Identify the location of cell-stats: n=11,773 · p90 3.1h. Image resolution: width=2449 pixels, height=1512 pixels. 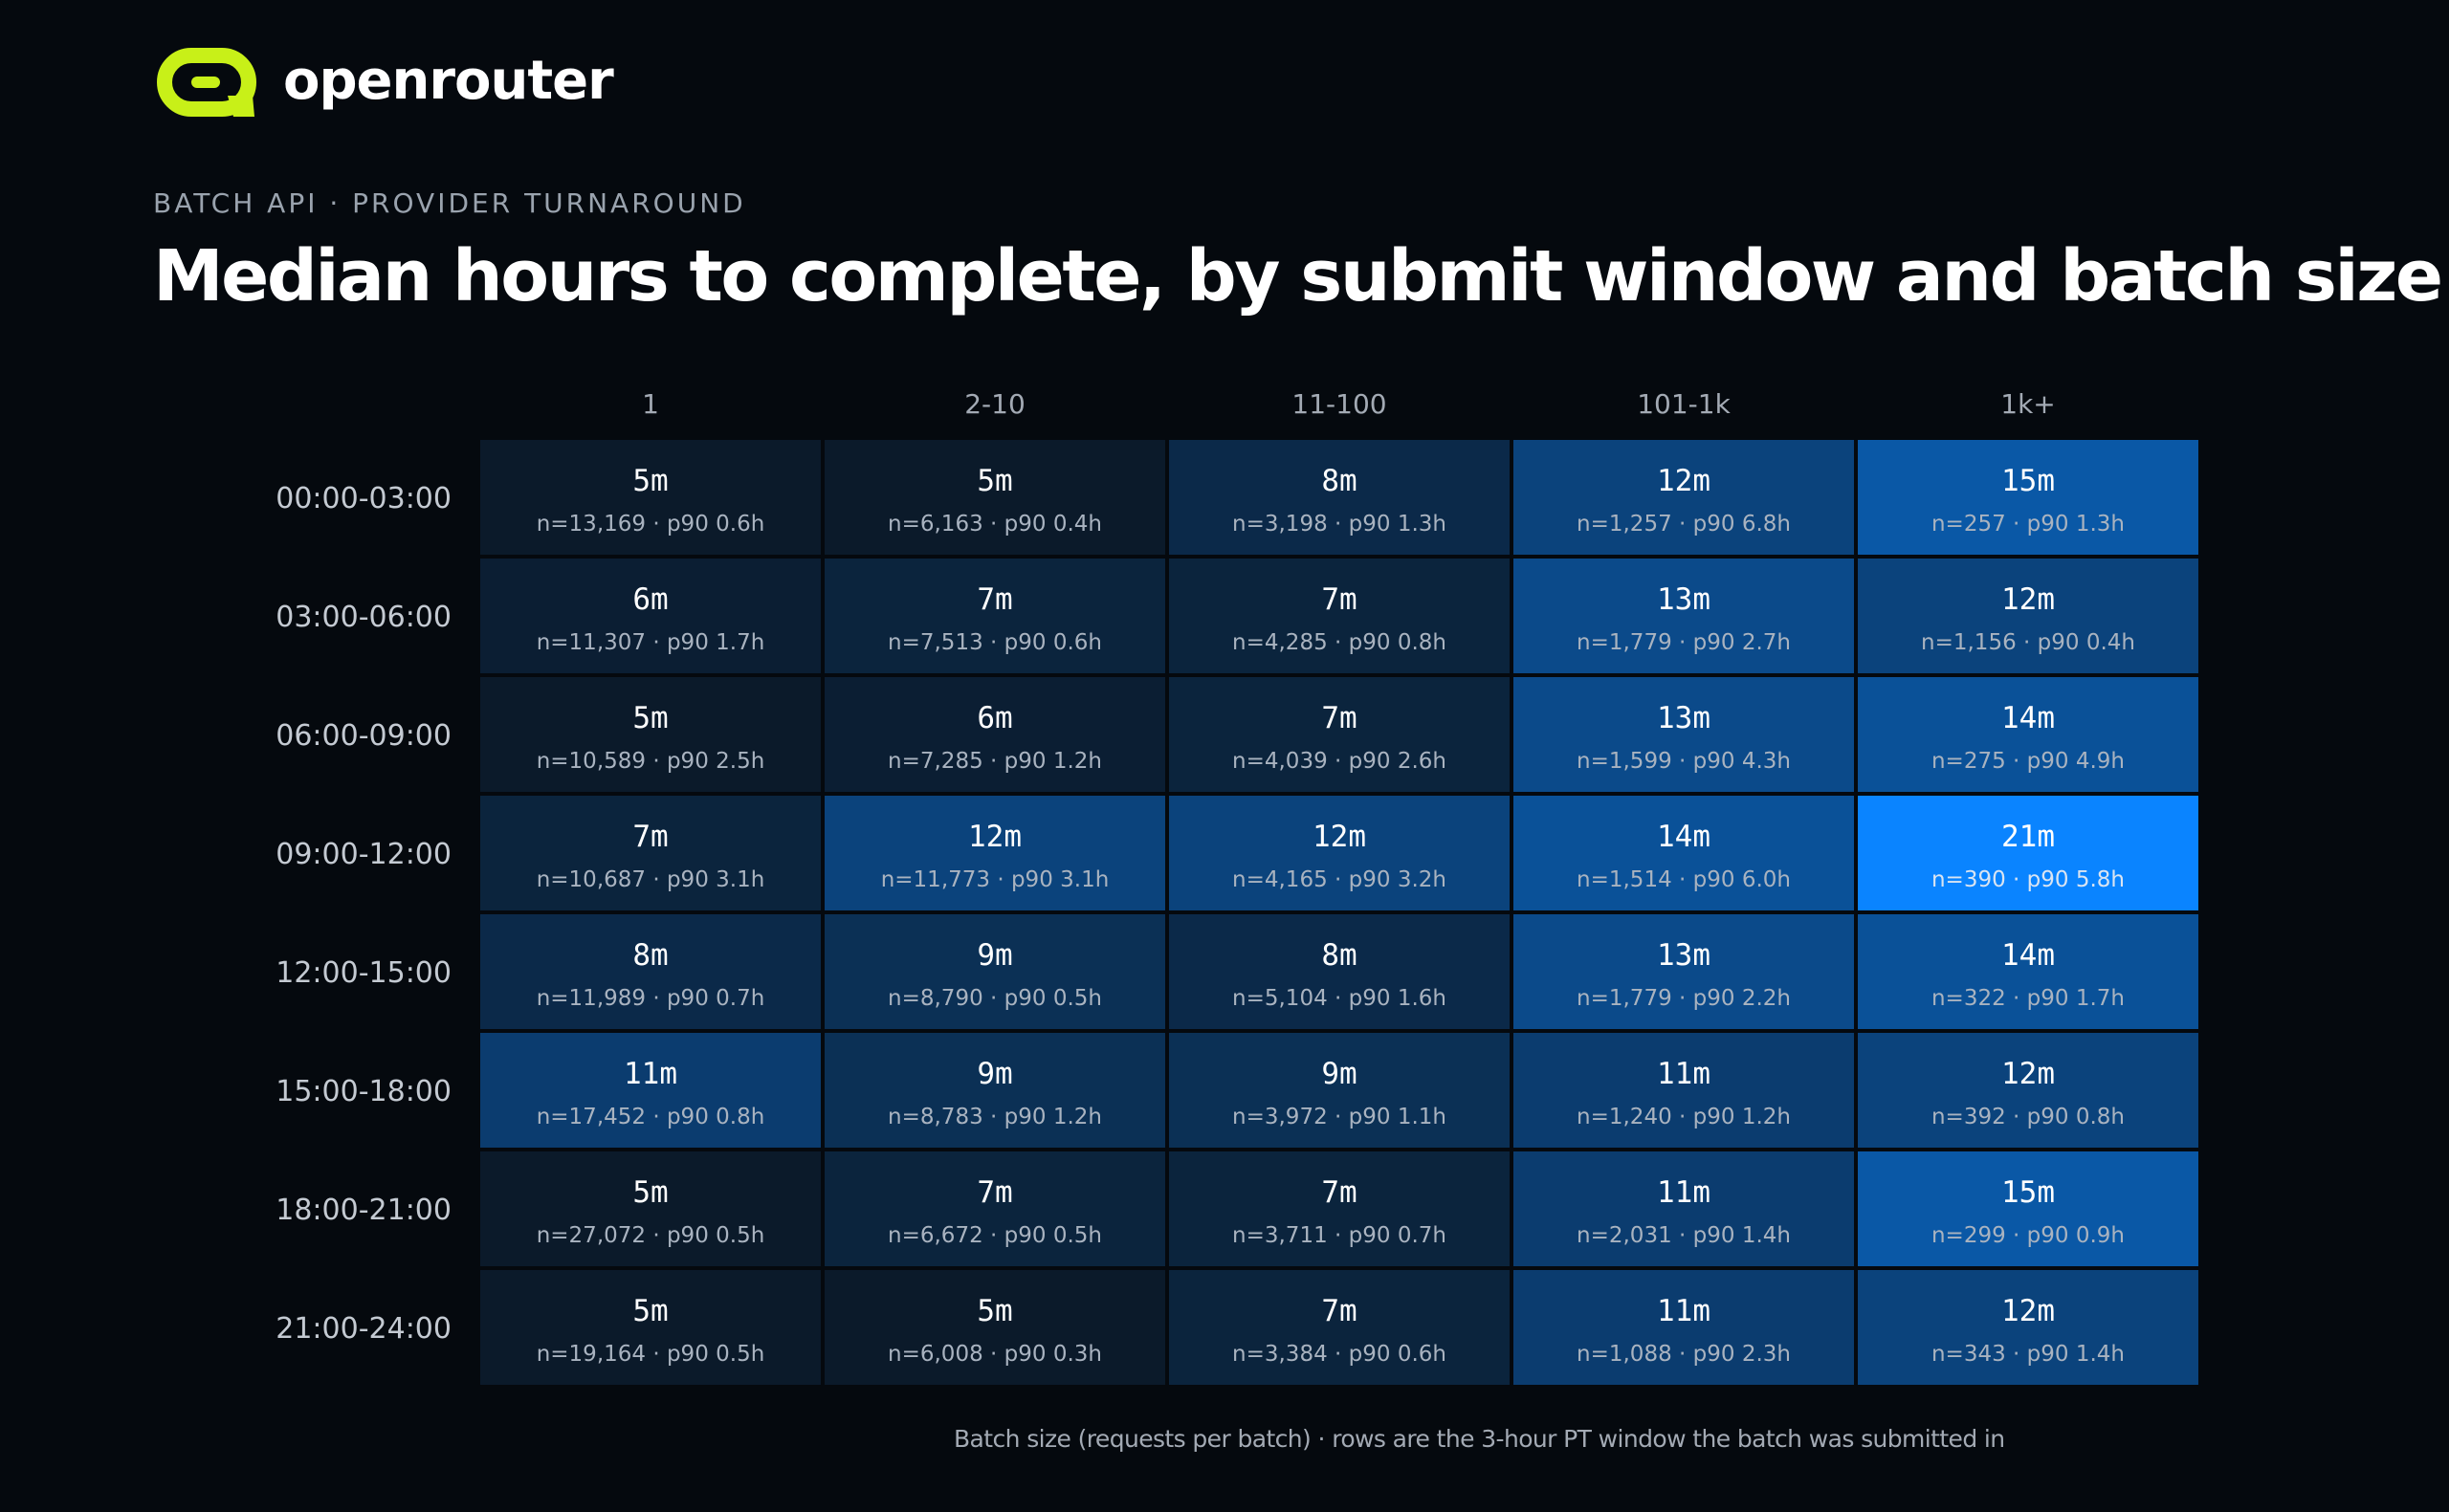
(996, 879).